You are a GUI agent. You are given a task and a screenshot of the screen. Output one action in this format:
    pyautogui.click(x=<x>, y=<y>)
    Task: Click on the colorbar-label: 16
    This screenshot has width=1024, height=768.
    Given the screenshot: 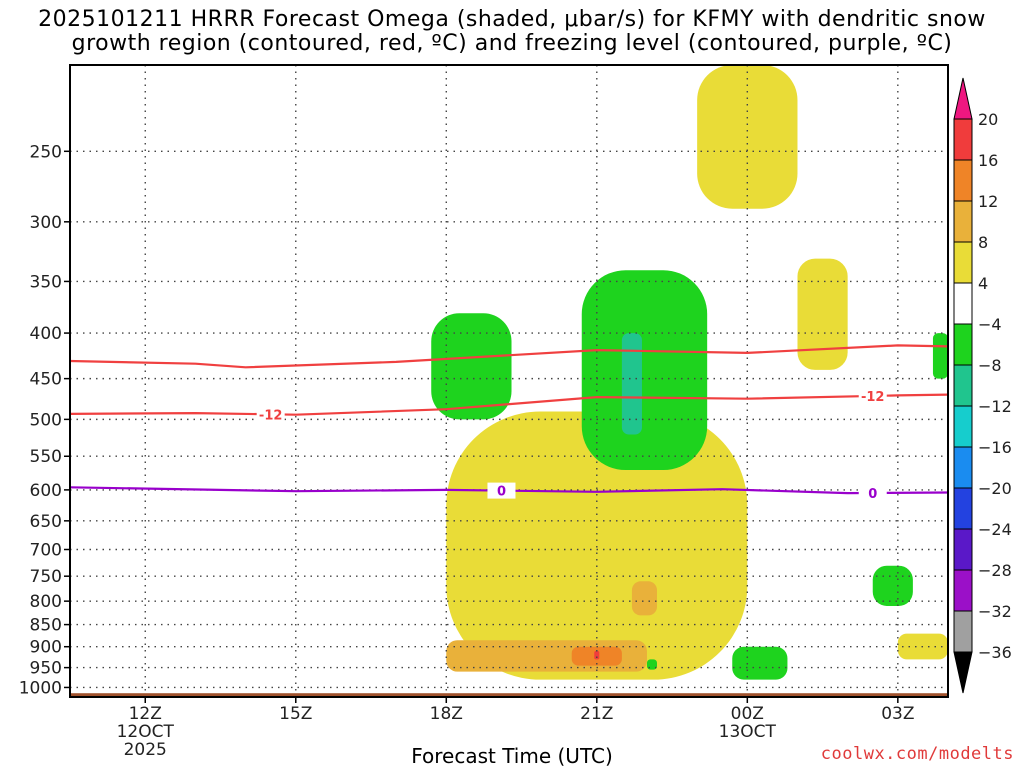 What is the action you would take?
    pyautogui.click(x=988, y=160)
    